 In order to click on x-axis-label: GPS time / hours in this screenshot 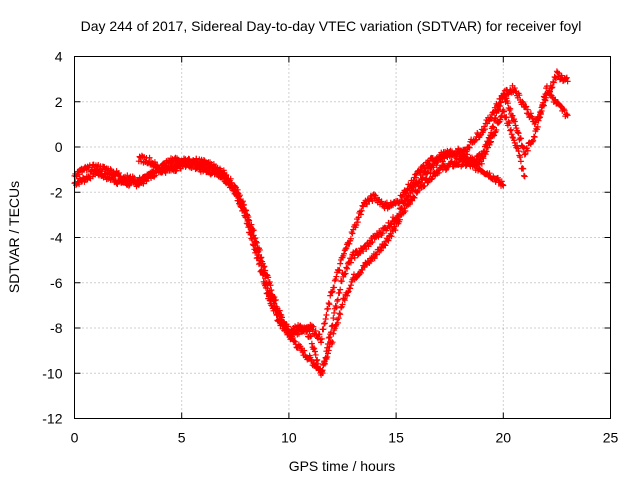, I will do `click(342, 466)`.